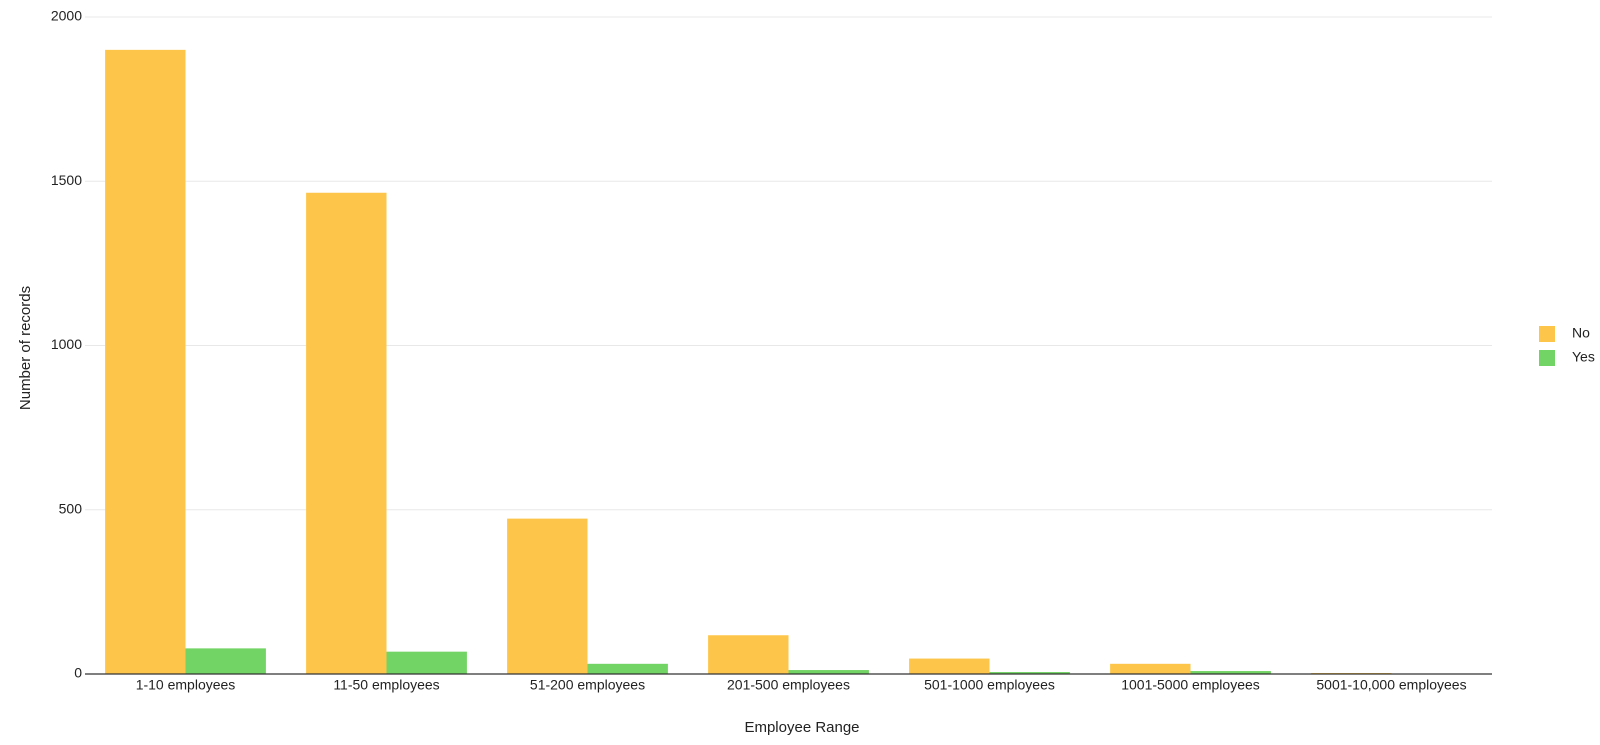 This screenshot has width=1600, height=745. I want to click on y-tick-label: 500, so click(71, 508).